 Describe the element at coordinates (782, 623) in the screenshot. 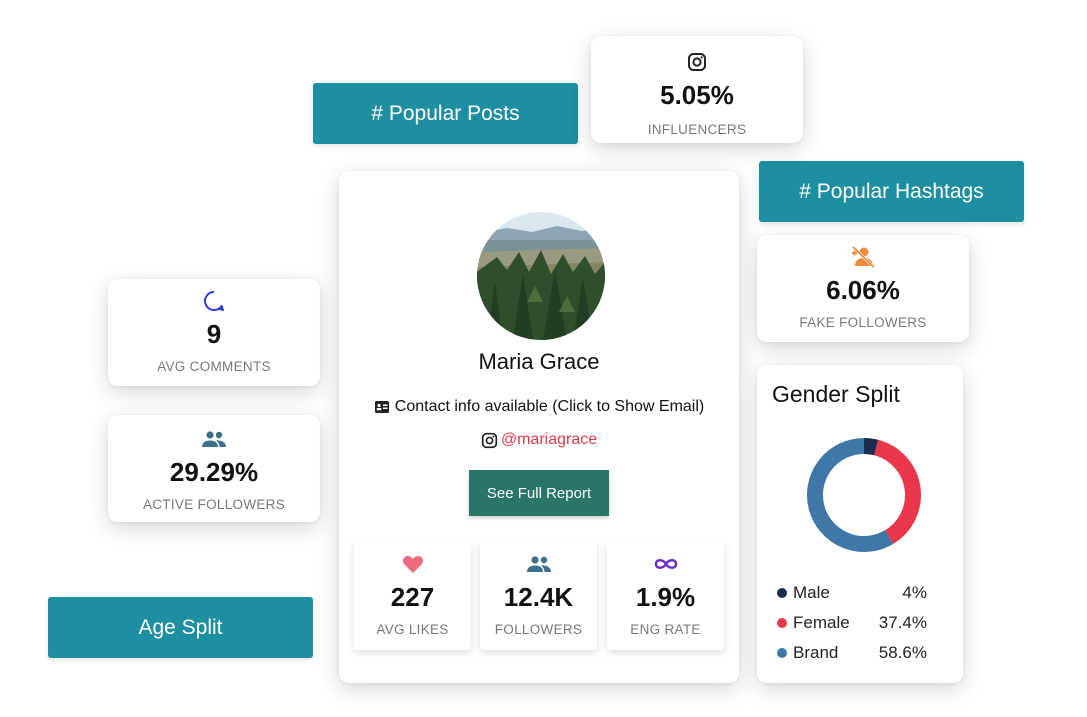

I see `female-dot` at that location.